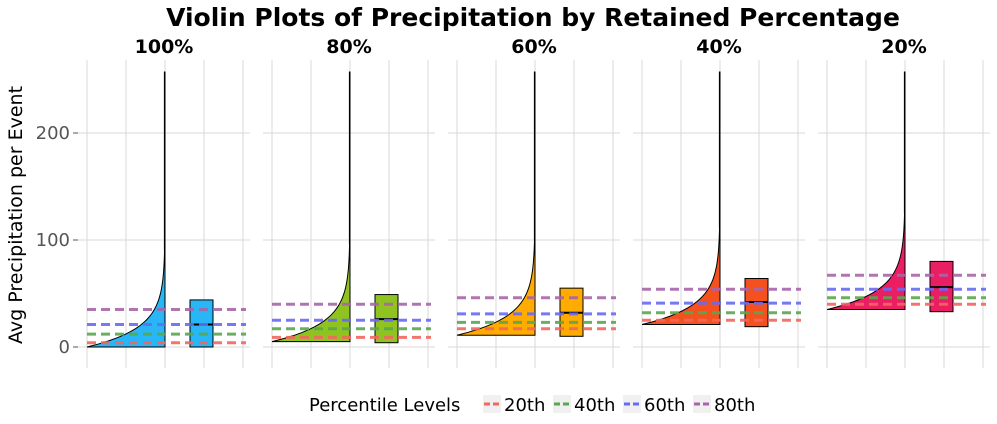  Describe the element at coordinates (734, 405) in the screenshot. I see `legend-label: 80th` at that location.